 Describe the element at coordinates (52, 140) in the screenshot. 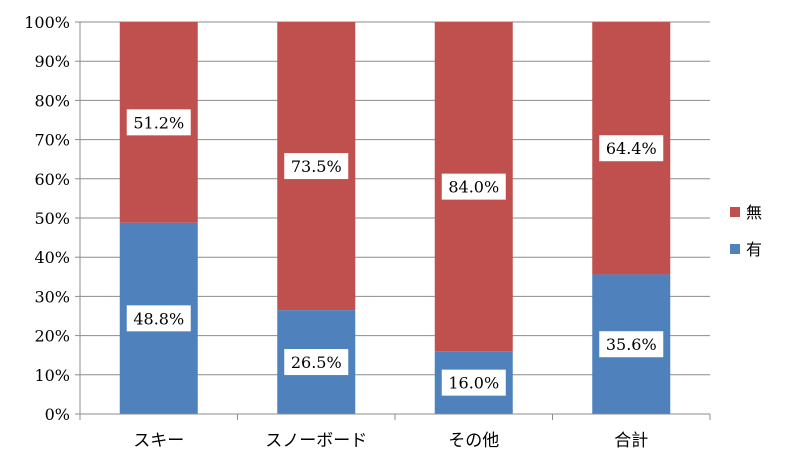

I see `y-tick-label: 70%` at that location.